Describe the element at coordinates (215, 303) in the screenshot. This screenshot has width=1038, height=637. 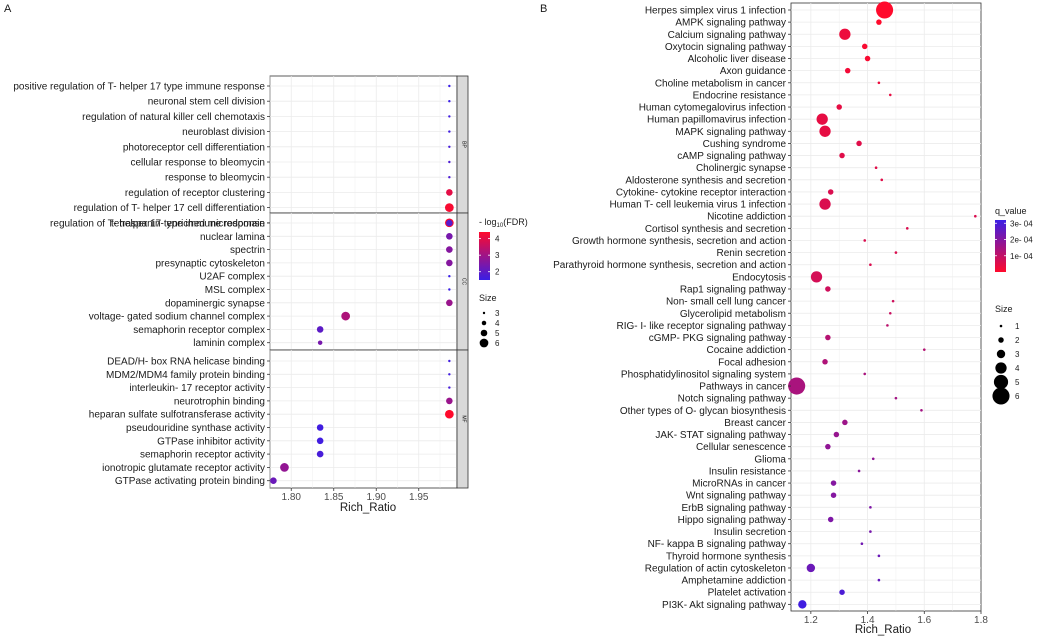
I see `panel-a-term-label: dopaminergic synapse` at that location.